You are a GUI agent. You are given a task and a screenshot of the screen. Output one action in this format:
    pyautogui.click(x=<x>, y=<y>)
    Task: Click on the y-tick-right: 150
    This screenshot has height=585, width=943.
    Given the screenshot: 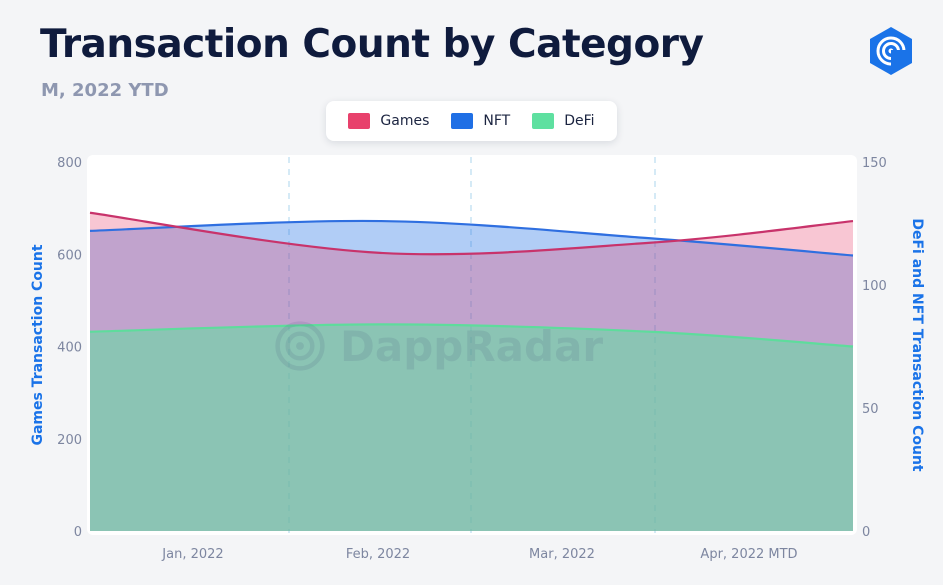 What is the action you would take?
    pyautogui.click(x=874, y=163)
    